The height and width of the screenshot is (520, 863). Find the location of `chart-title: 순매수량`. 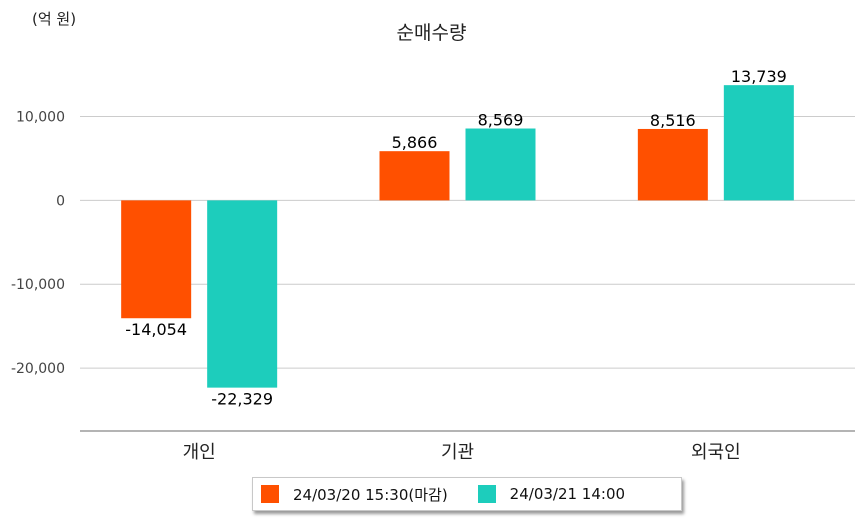

chart-title: 순매수량 is located at coordinates (431, 33).